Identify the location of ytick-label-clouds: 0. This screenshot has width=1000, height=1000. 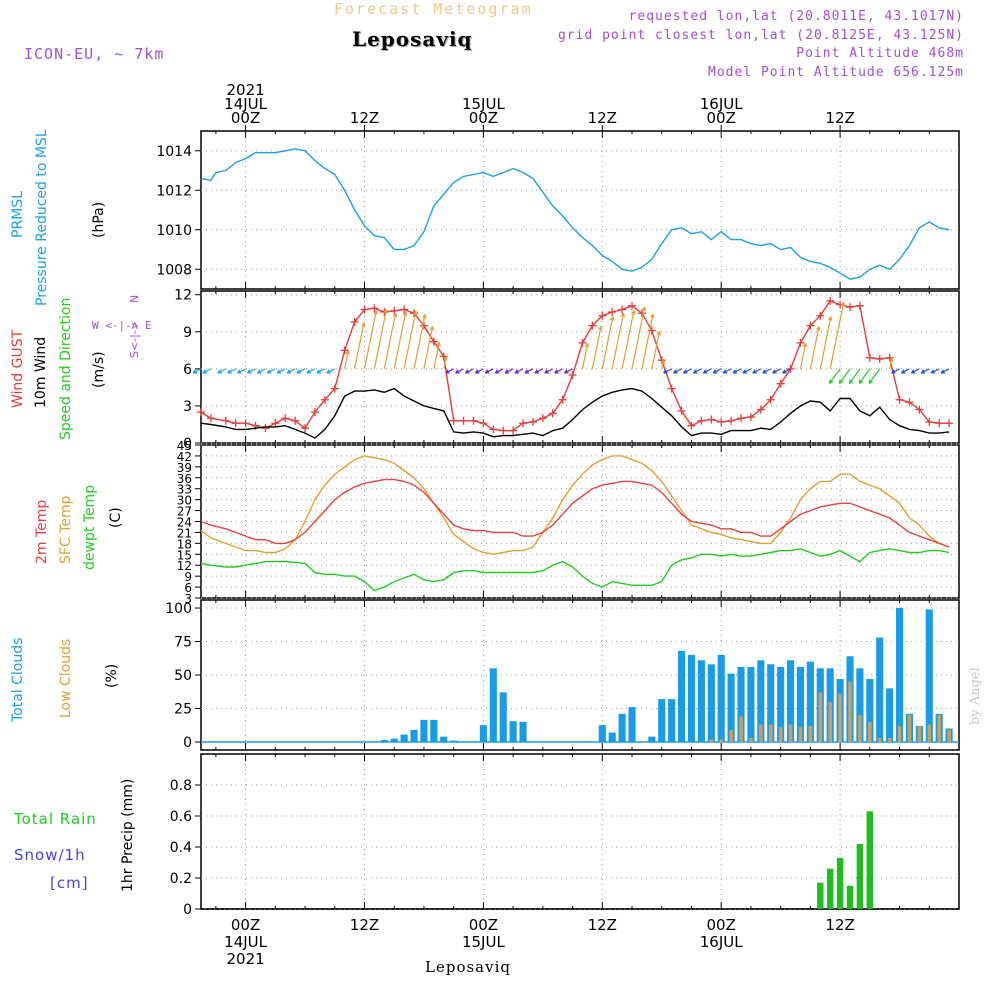
(187, 743).